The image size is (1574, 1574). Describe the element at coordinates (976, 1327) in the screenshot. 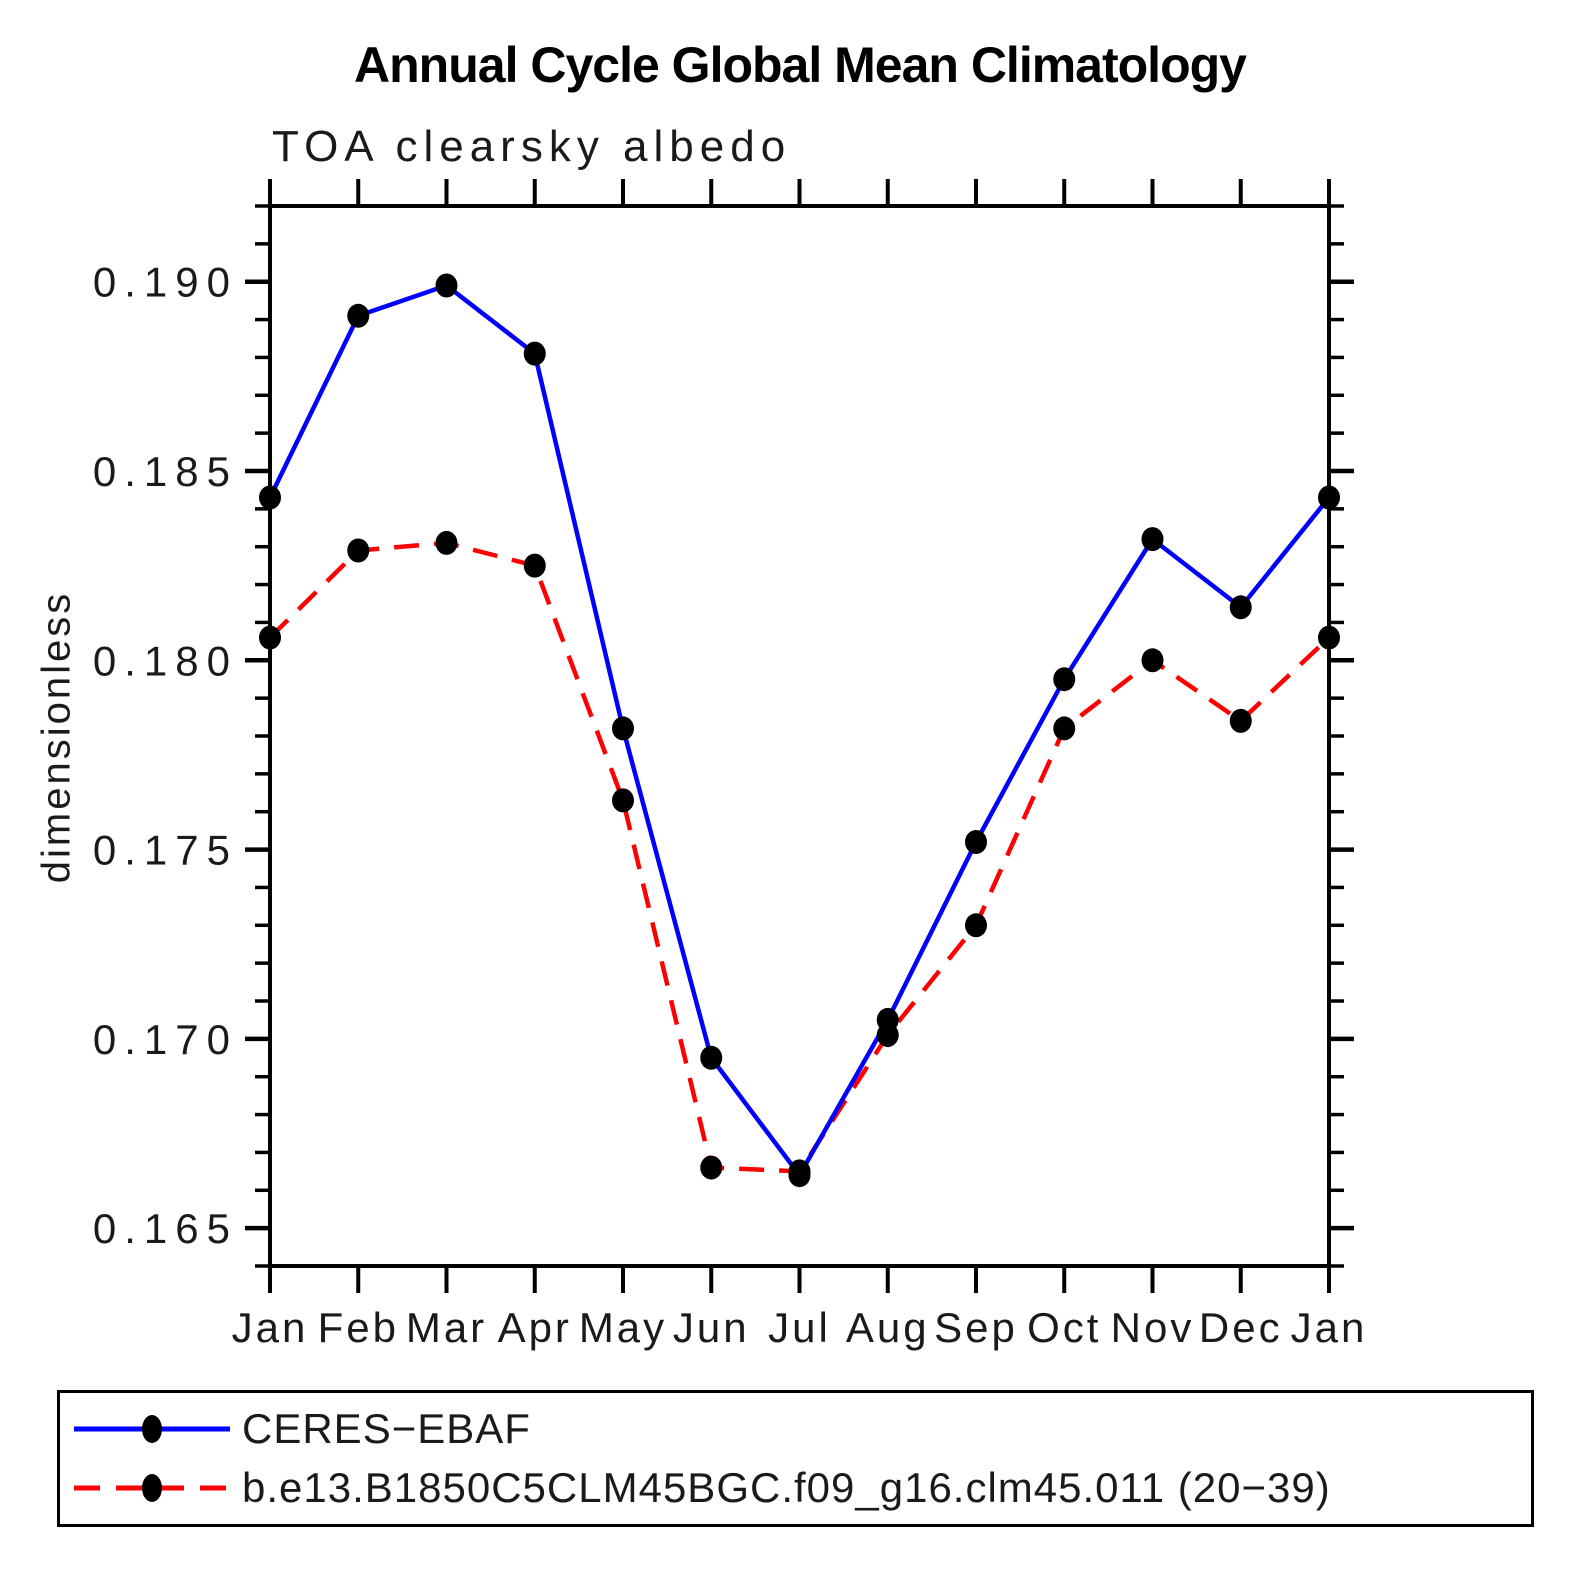

I see `x-tick-label: Sep` at that location.